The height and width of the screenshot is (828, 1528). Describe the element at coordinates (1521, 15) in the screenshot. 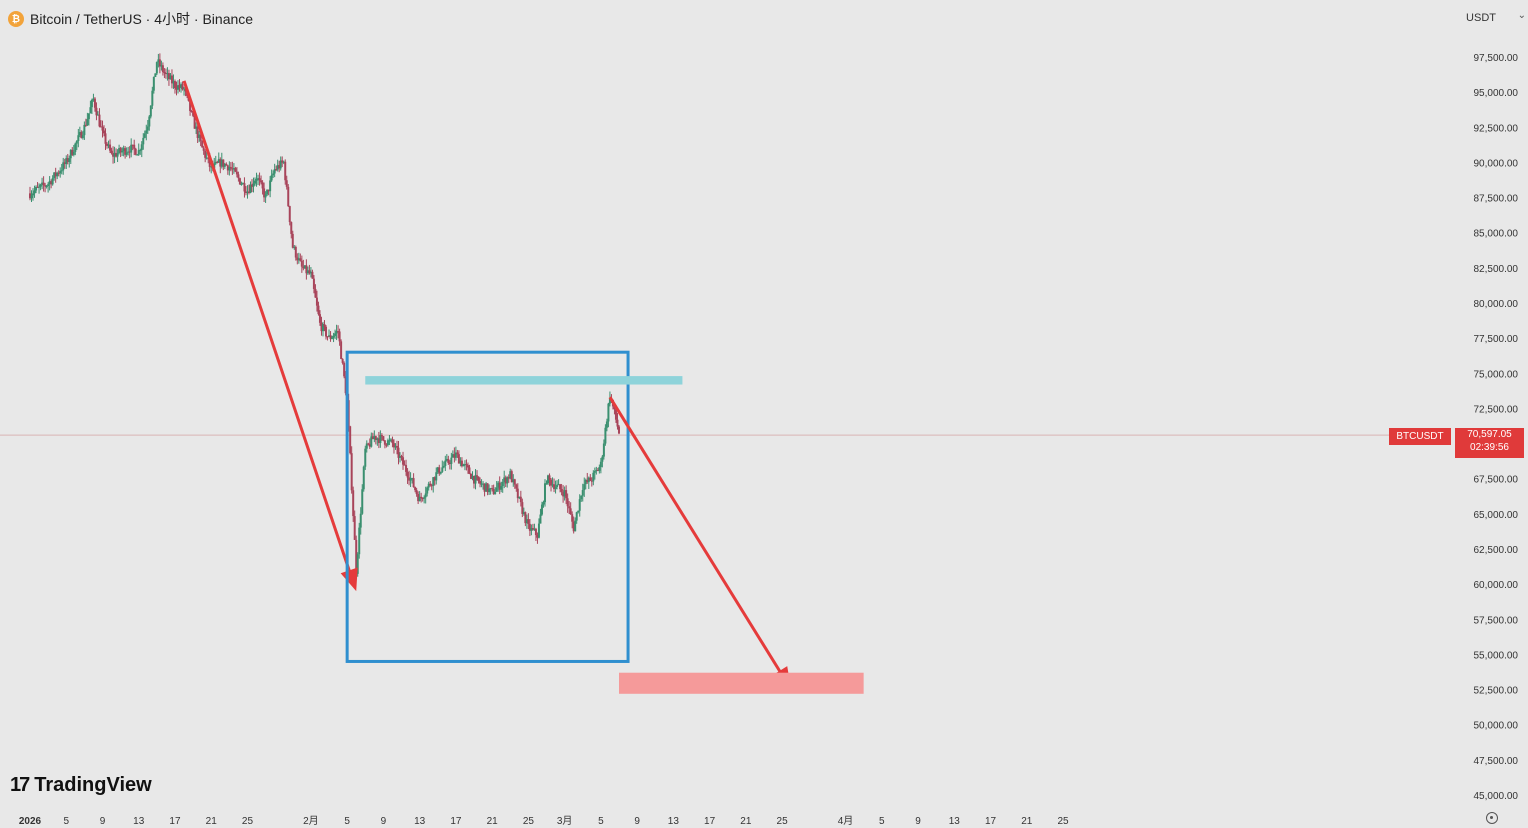

I see `chevron-down-icon: ⌄` at that location.